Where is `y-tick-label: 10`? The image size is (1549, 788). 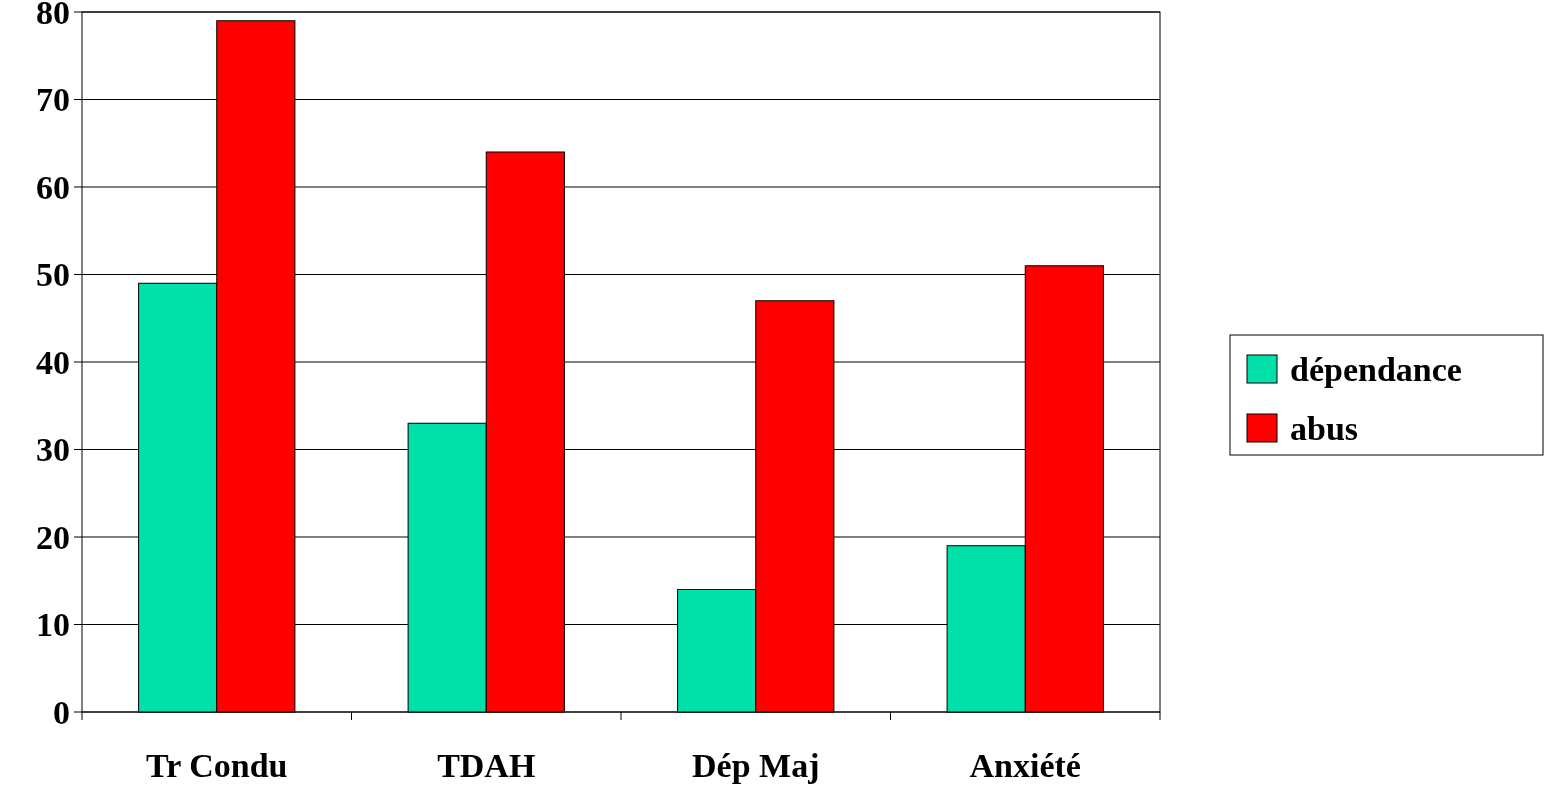
y-tick-label: 10 is located at coordinates (53, 625).